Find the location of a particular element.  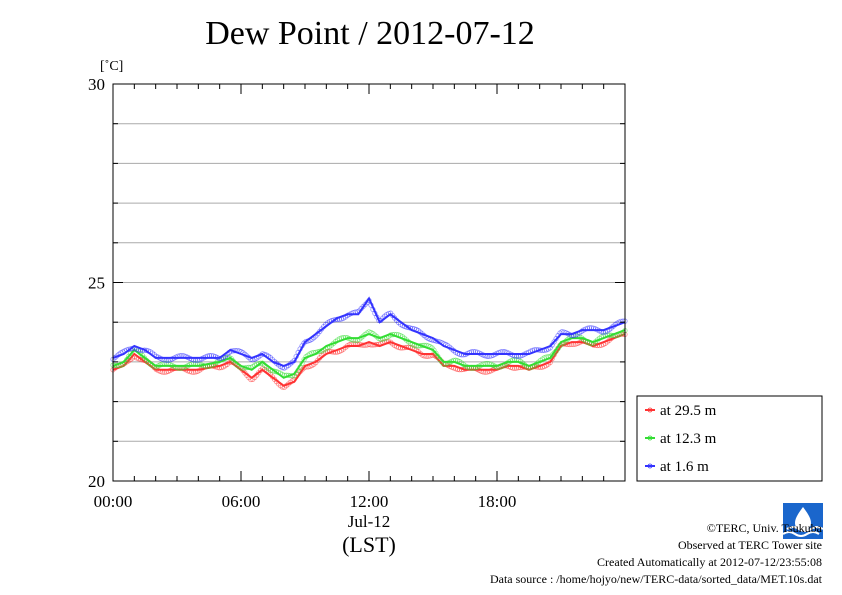

y-tick-label: 30 is located at coordinates (96, 84).